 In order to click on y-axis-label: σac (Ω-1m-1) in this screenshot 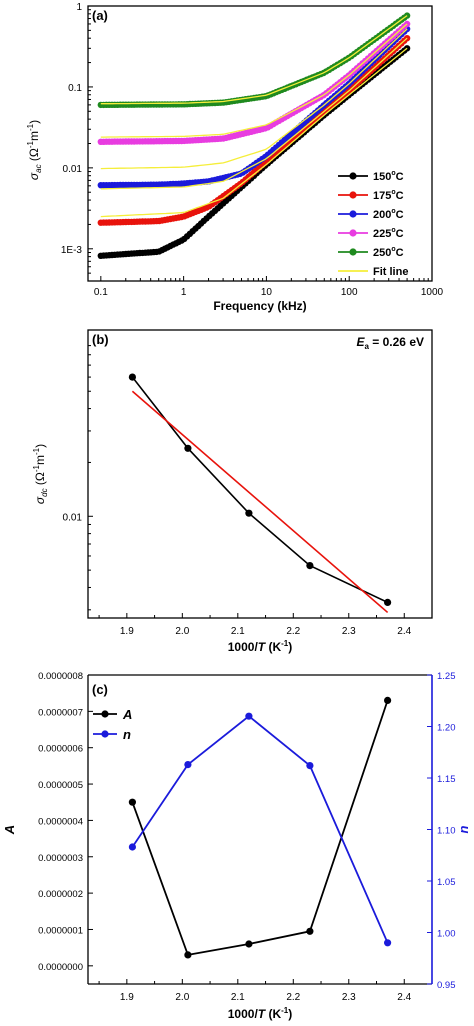, I will do `click(34, 150)`.